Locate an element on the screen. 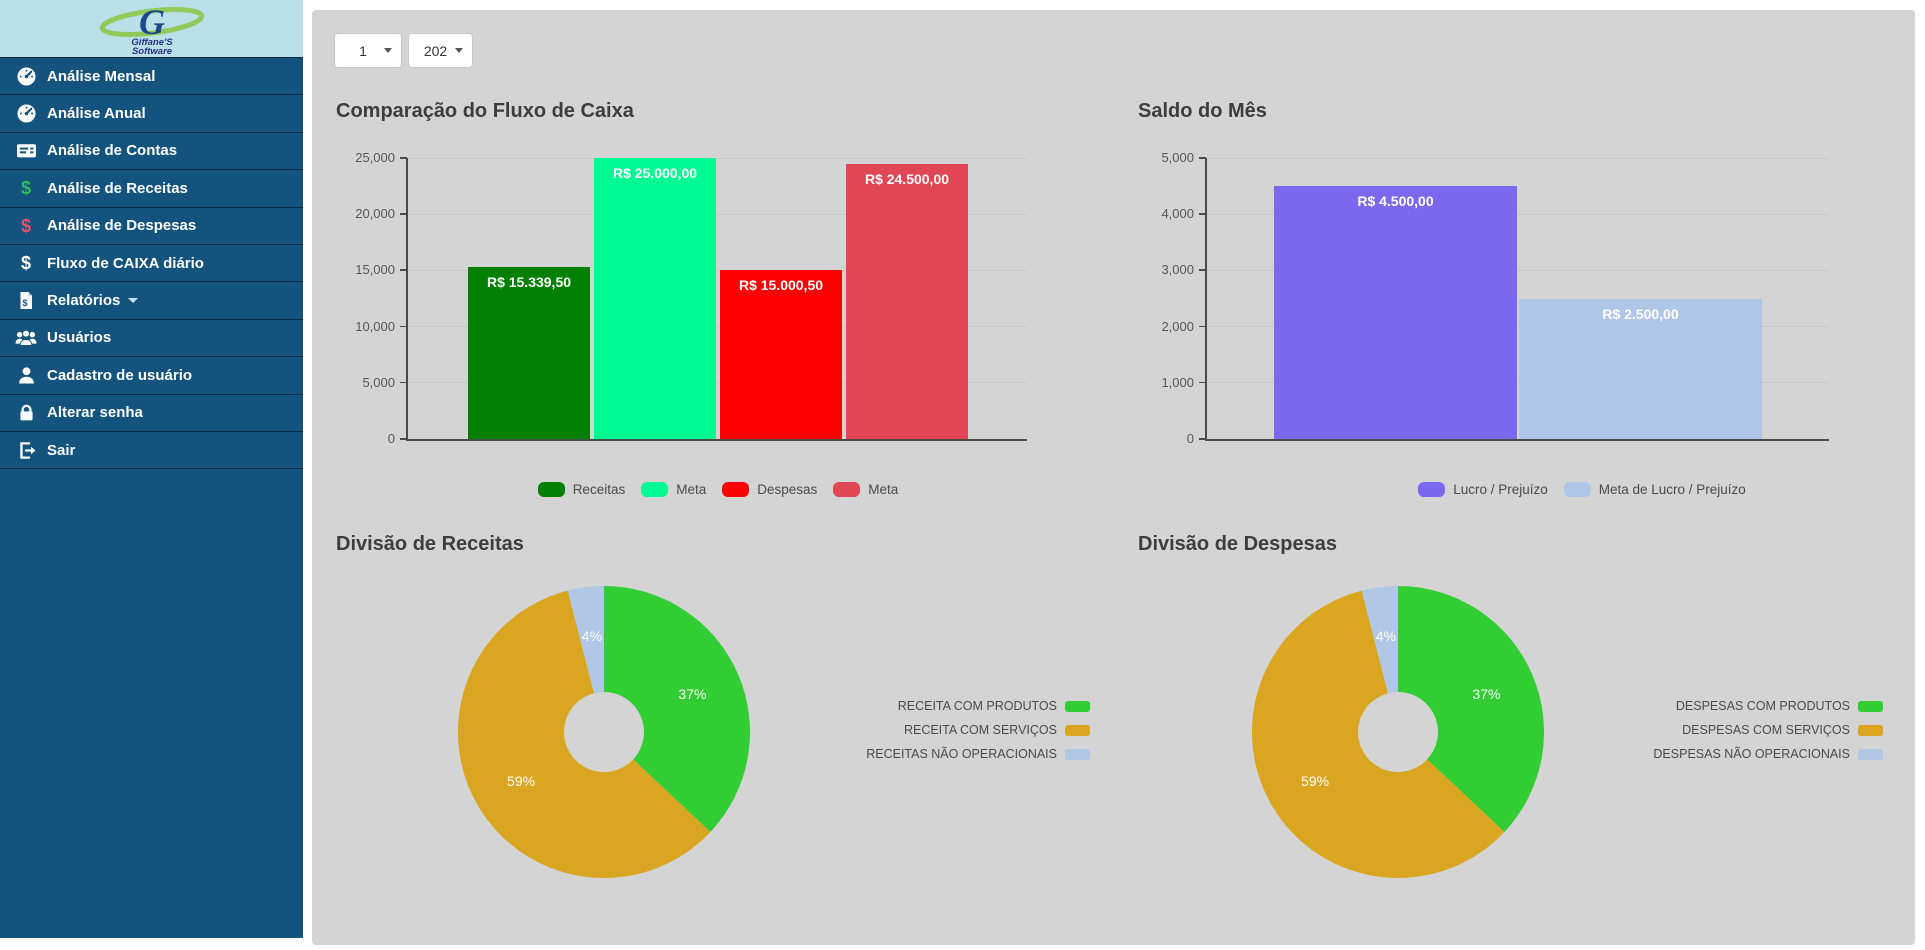 This screenshot has width=1925, height=950. sidebar-item-label: Usuários is located at coordinates (79, 338).